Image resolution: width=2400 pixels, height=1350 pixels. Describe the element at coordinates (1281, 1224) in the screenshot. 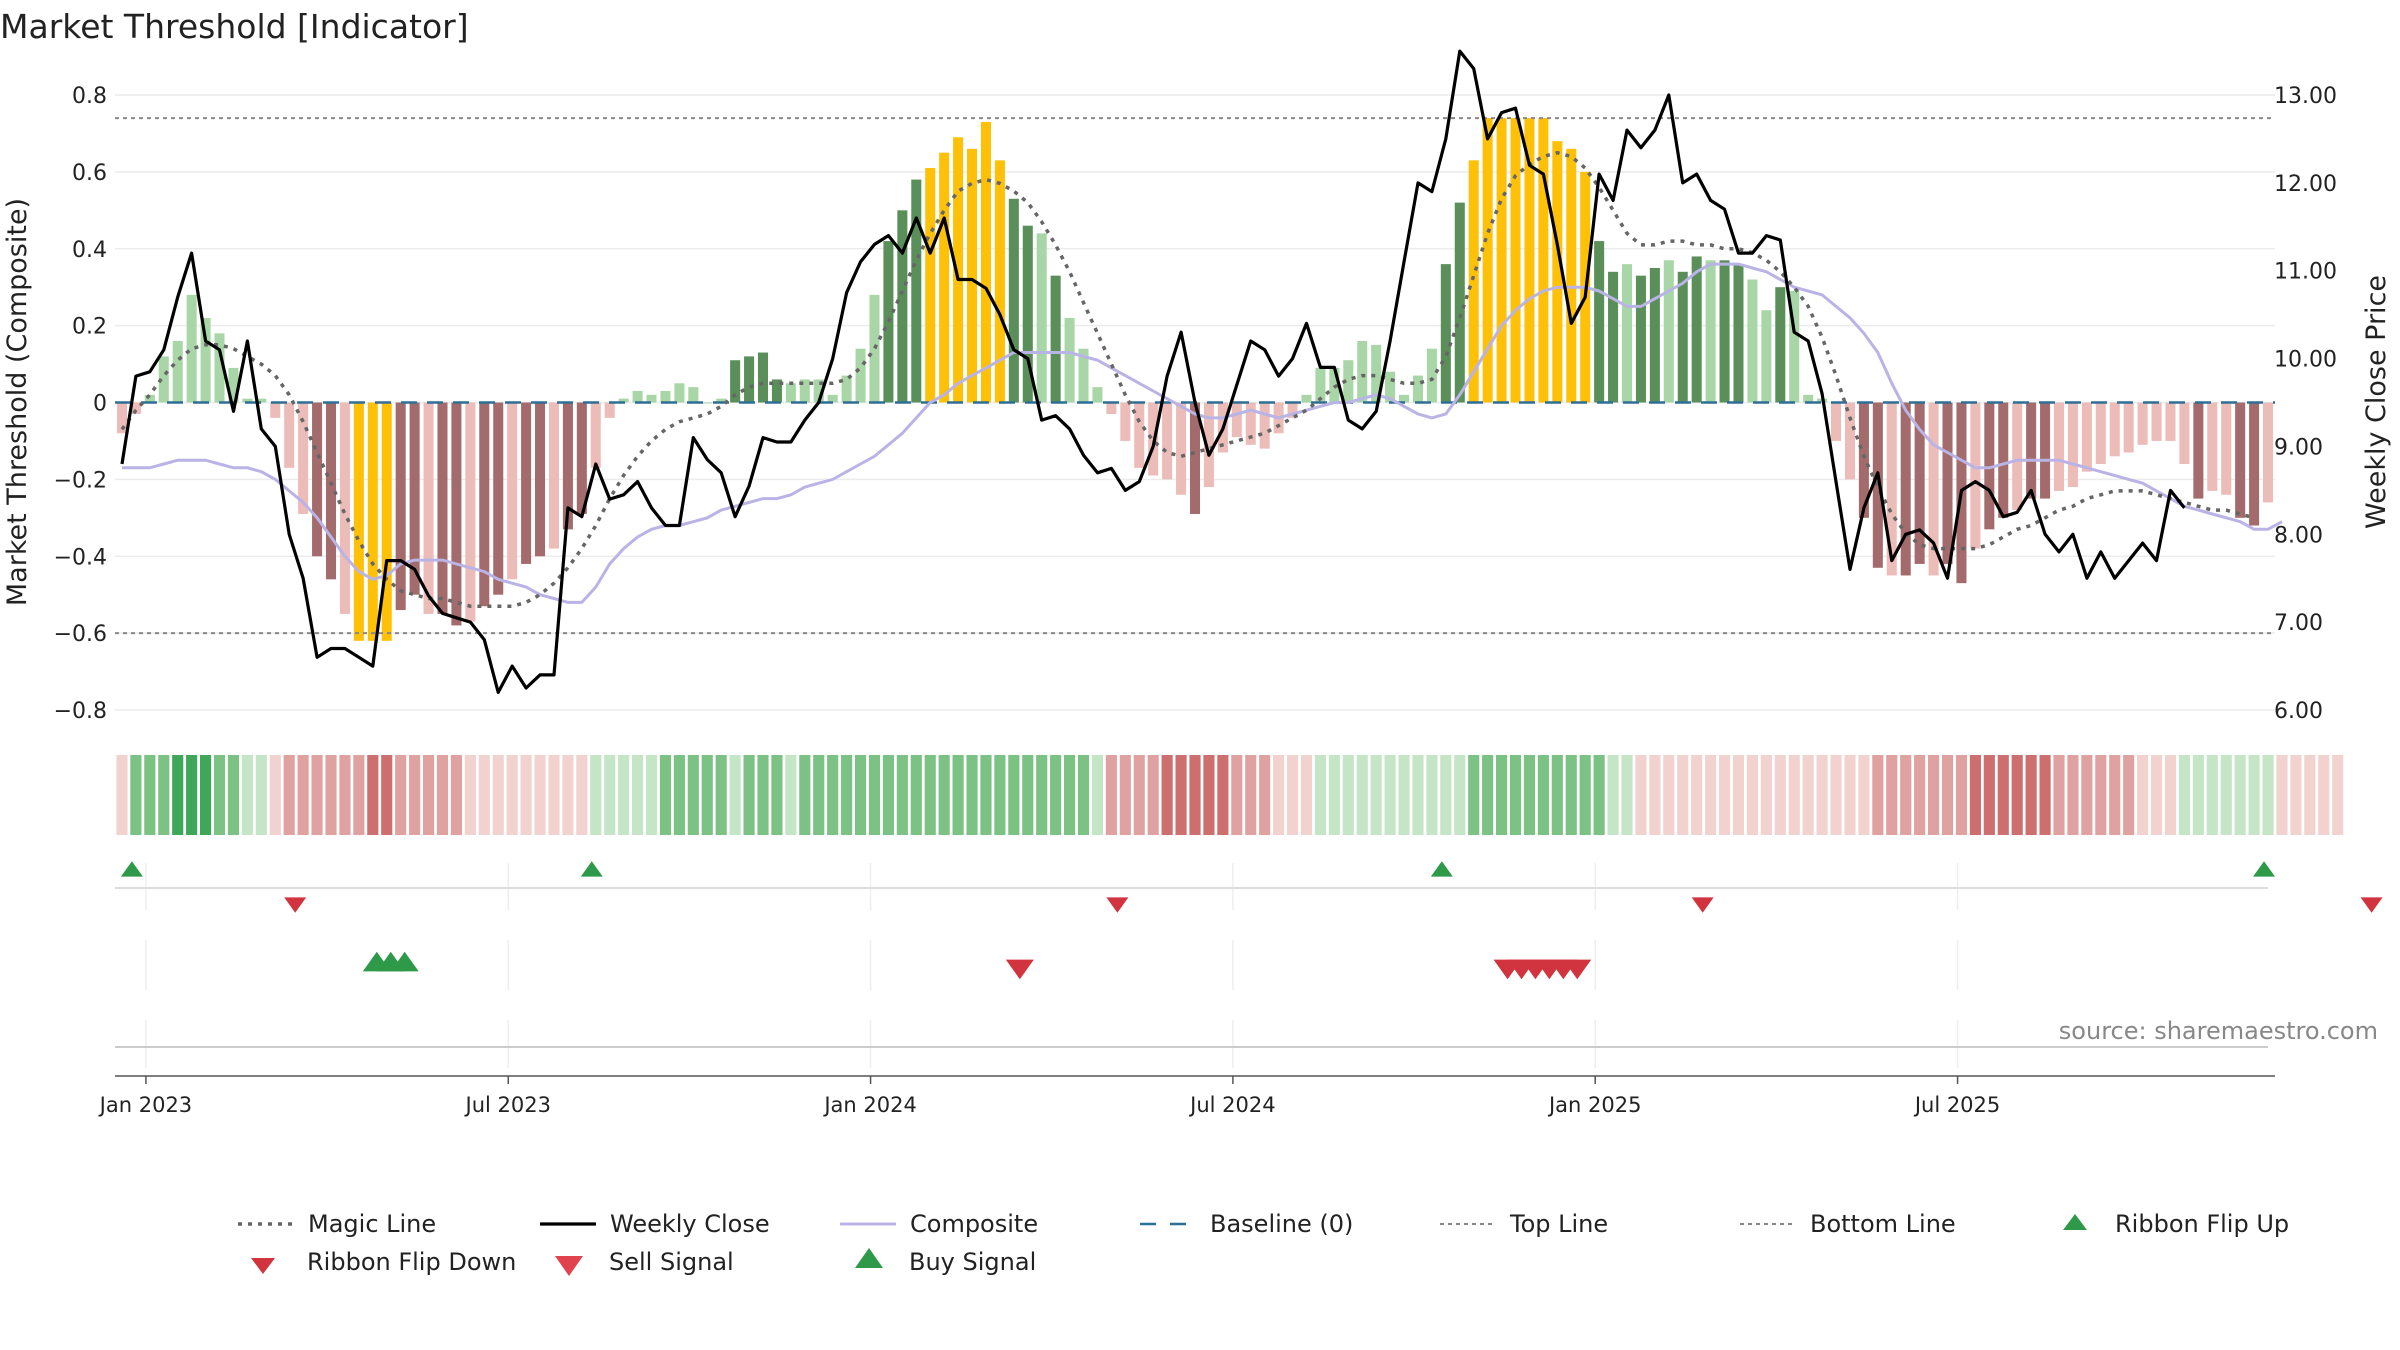

I see `legend-label: Baseline (0)` at that location.